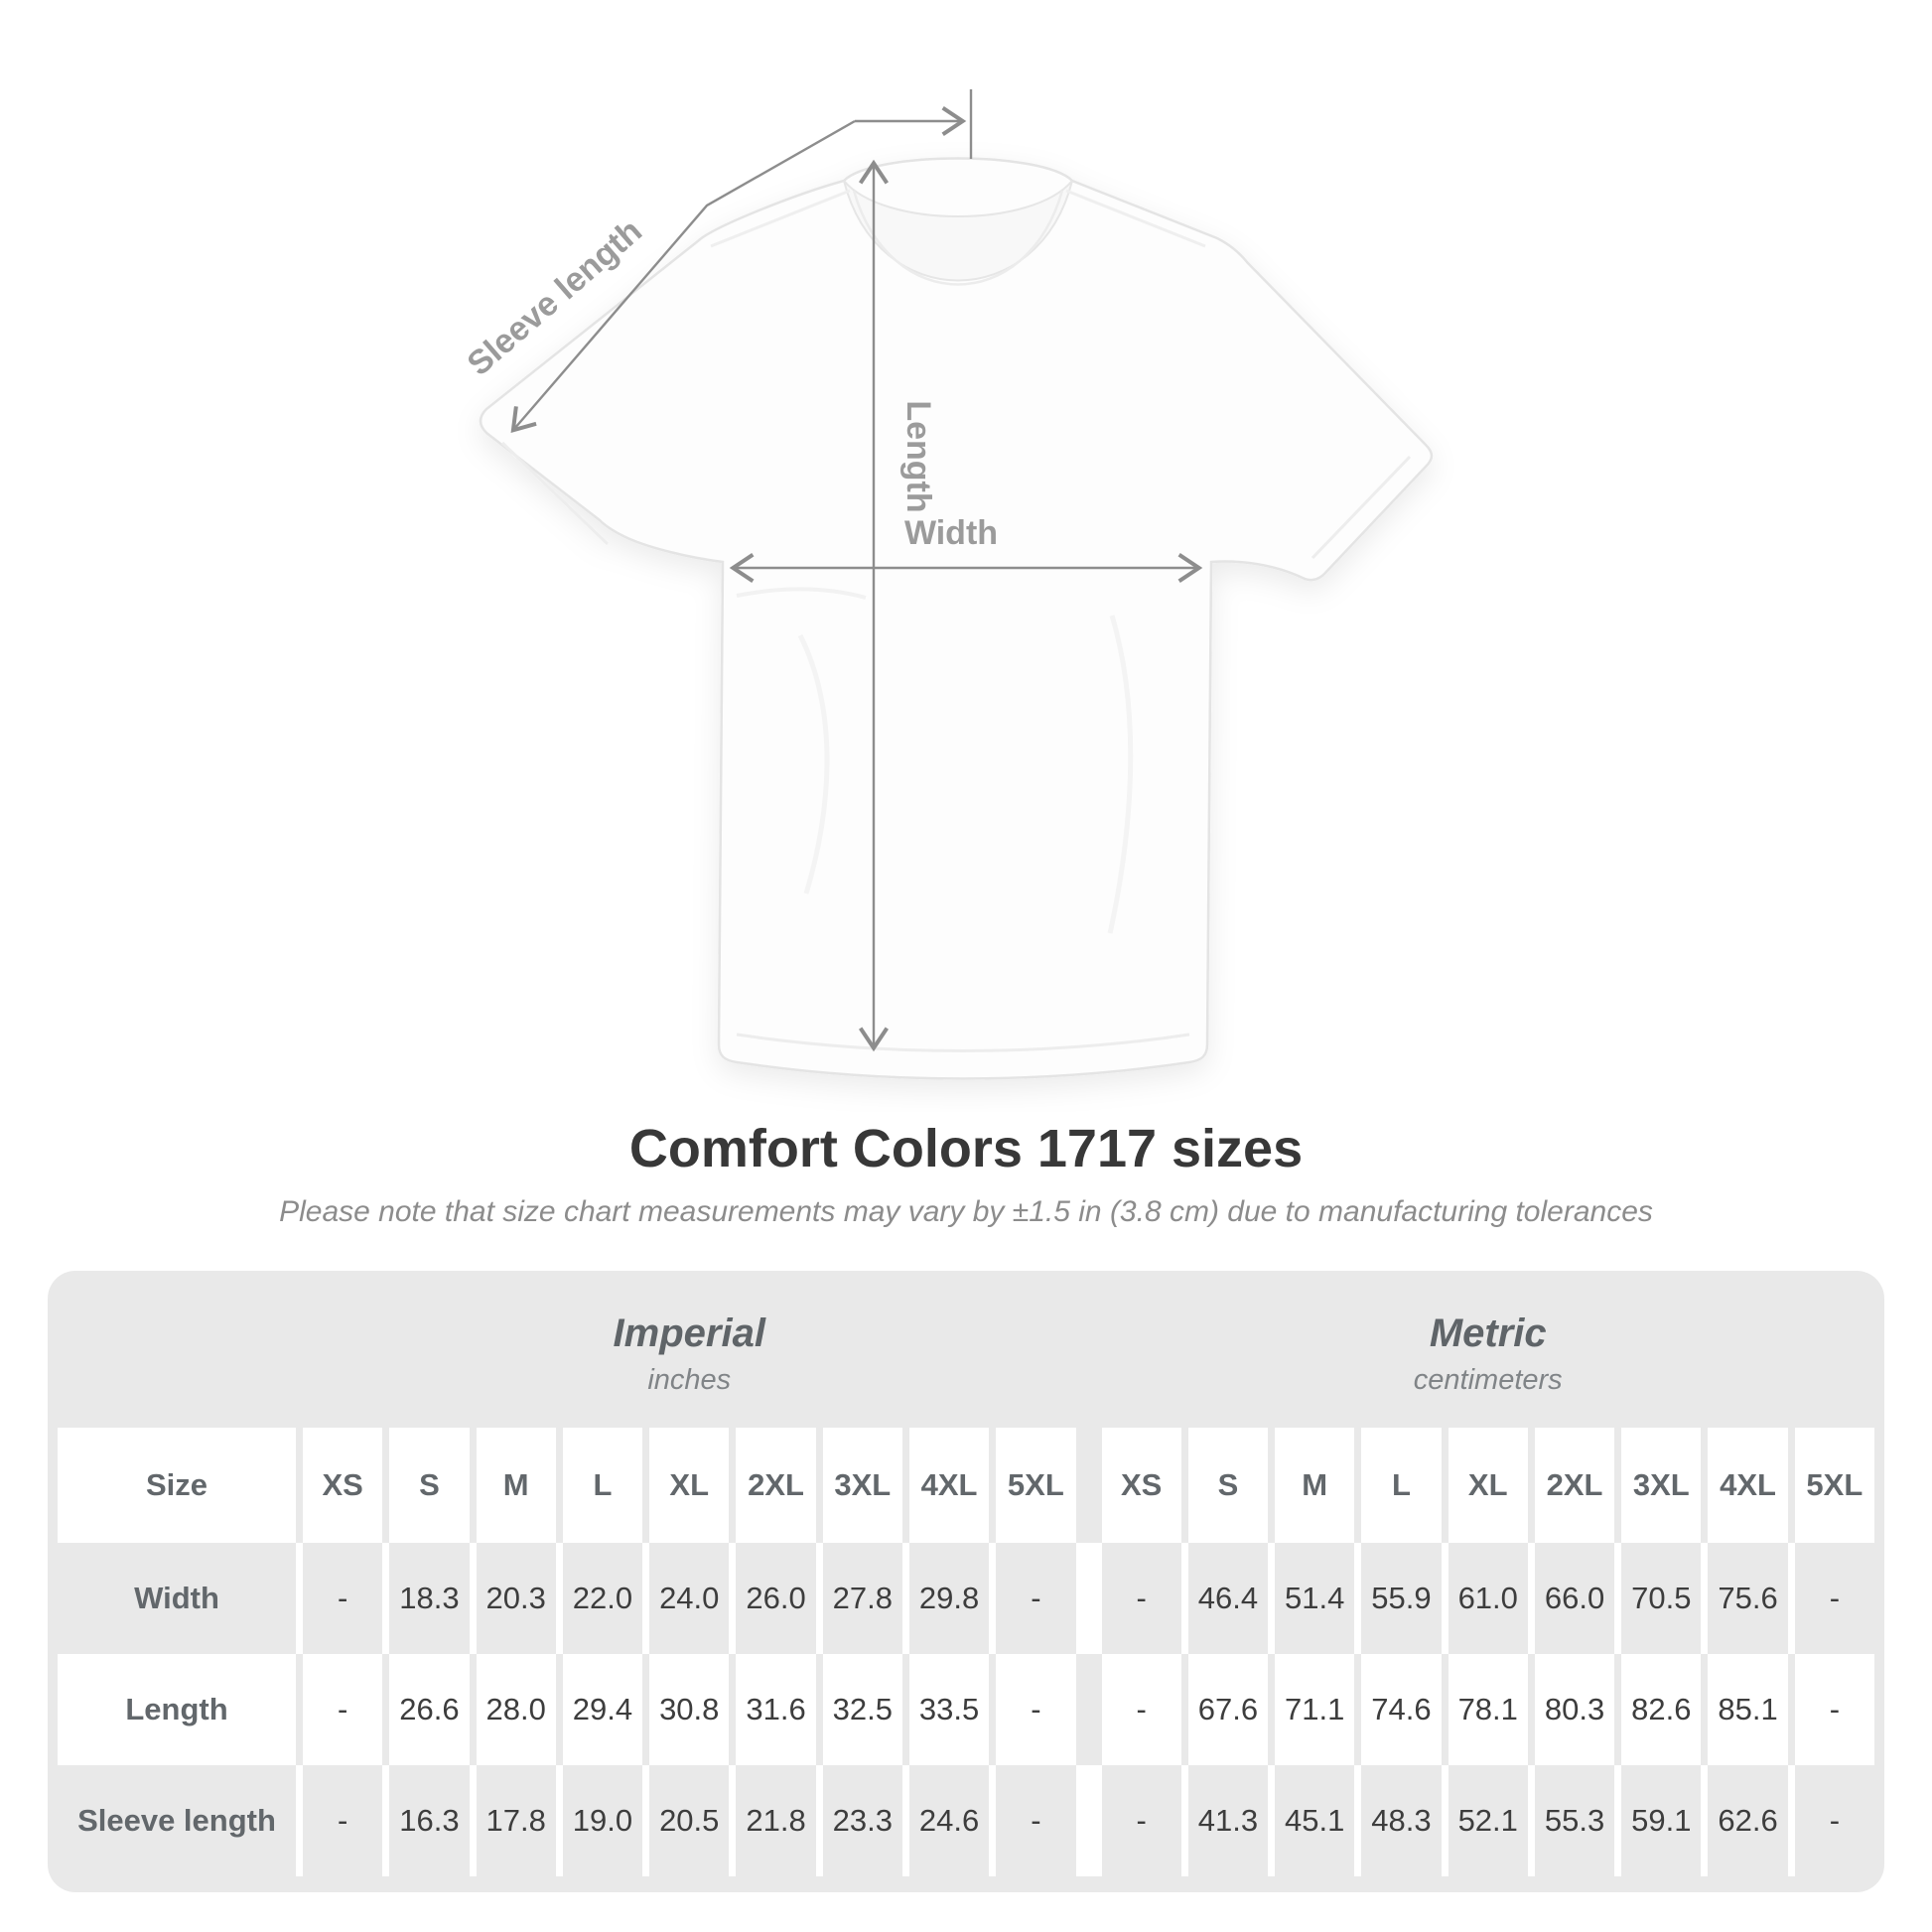 The width and height of the screenshot is (1932, 1932). Describe the element at coordinates (177, 1486) in the screenshot. I see `size-column-header: Size` at that location.